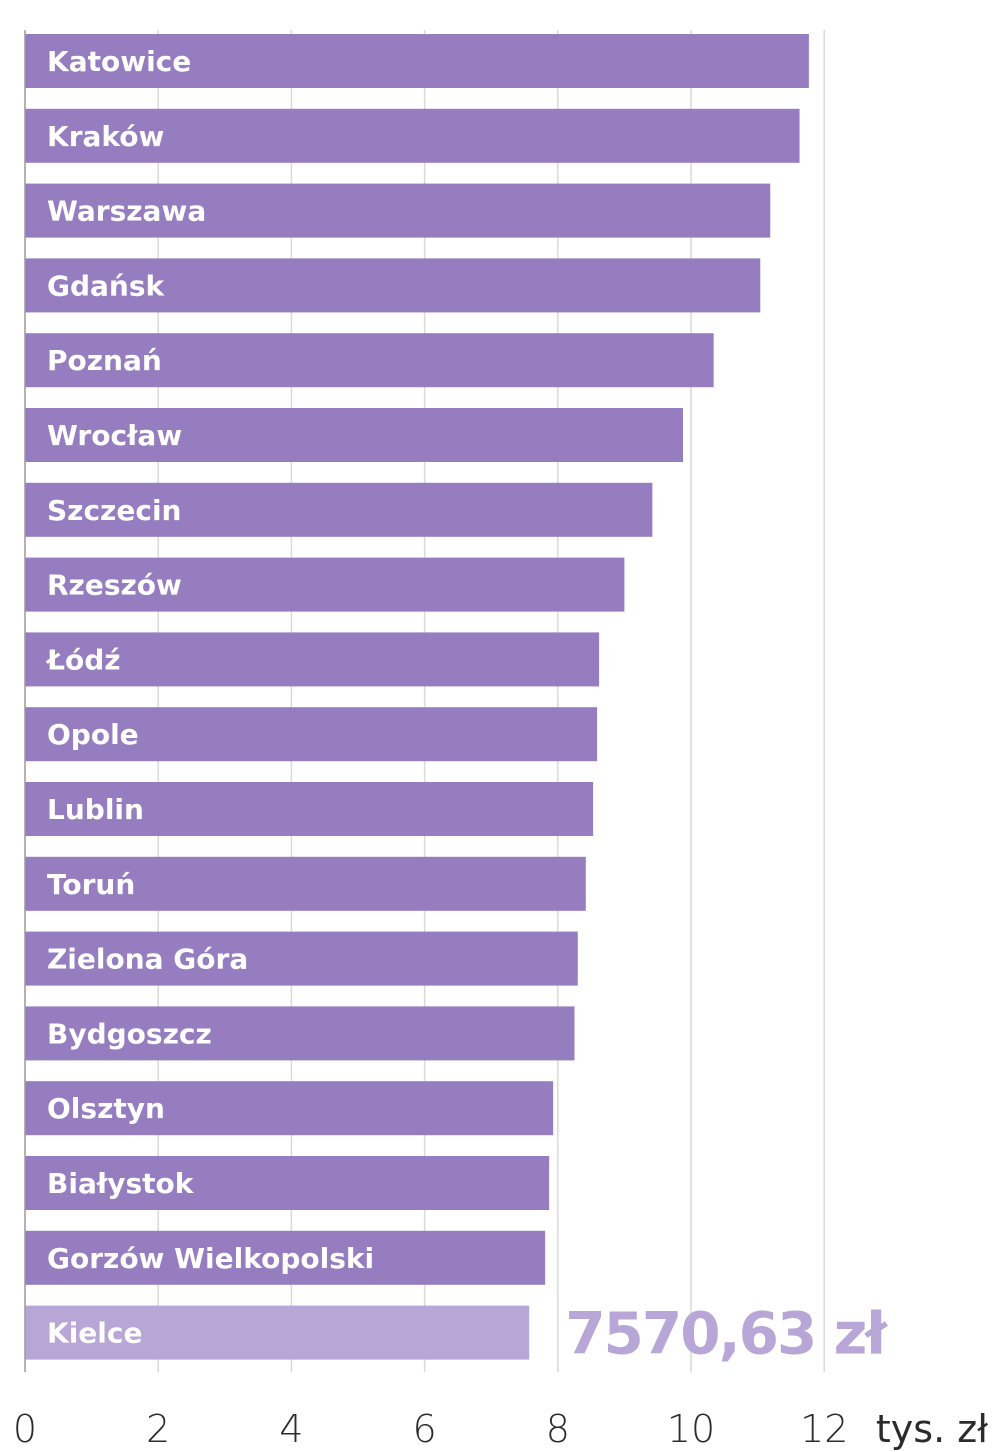  Describe the element at coordinates (25, 1429) in the screenshot. I see `x-tick-label-0: 0` at that location.